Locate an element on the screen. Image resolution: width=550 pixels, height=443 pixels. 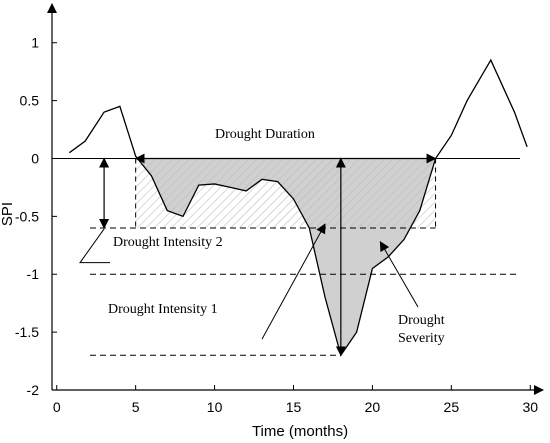
y-tick-label: -2 is located at coordinates (33, 390).